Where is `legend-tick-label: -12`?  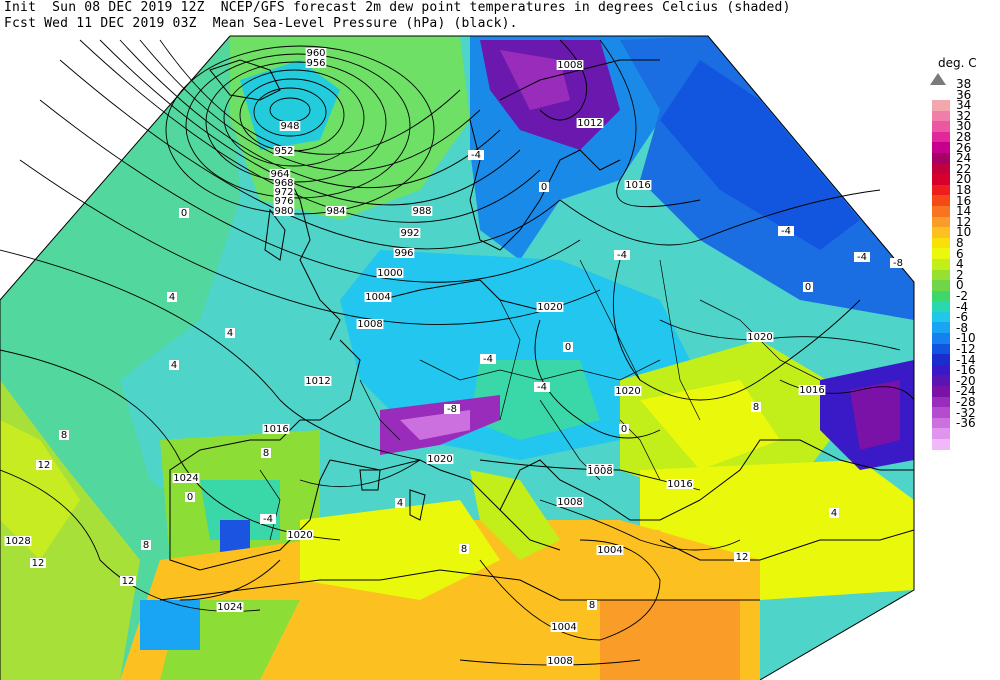
legend-tick-label: -12 is located at coordinates (966, 349).